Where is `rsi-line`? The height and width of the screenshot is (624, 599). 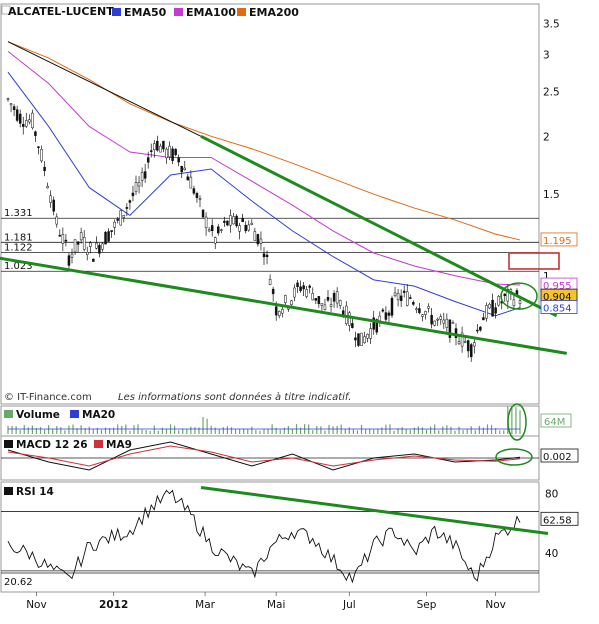
rsi-line is located at coordinates (264, 536).